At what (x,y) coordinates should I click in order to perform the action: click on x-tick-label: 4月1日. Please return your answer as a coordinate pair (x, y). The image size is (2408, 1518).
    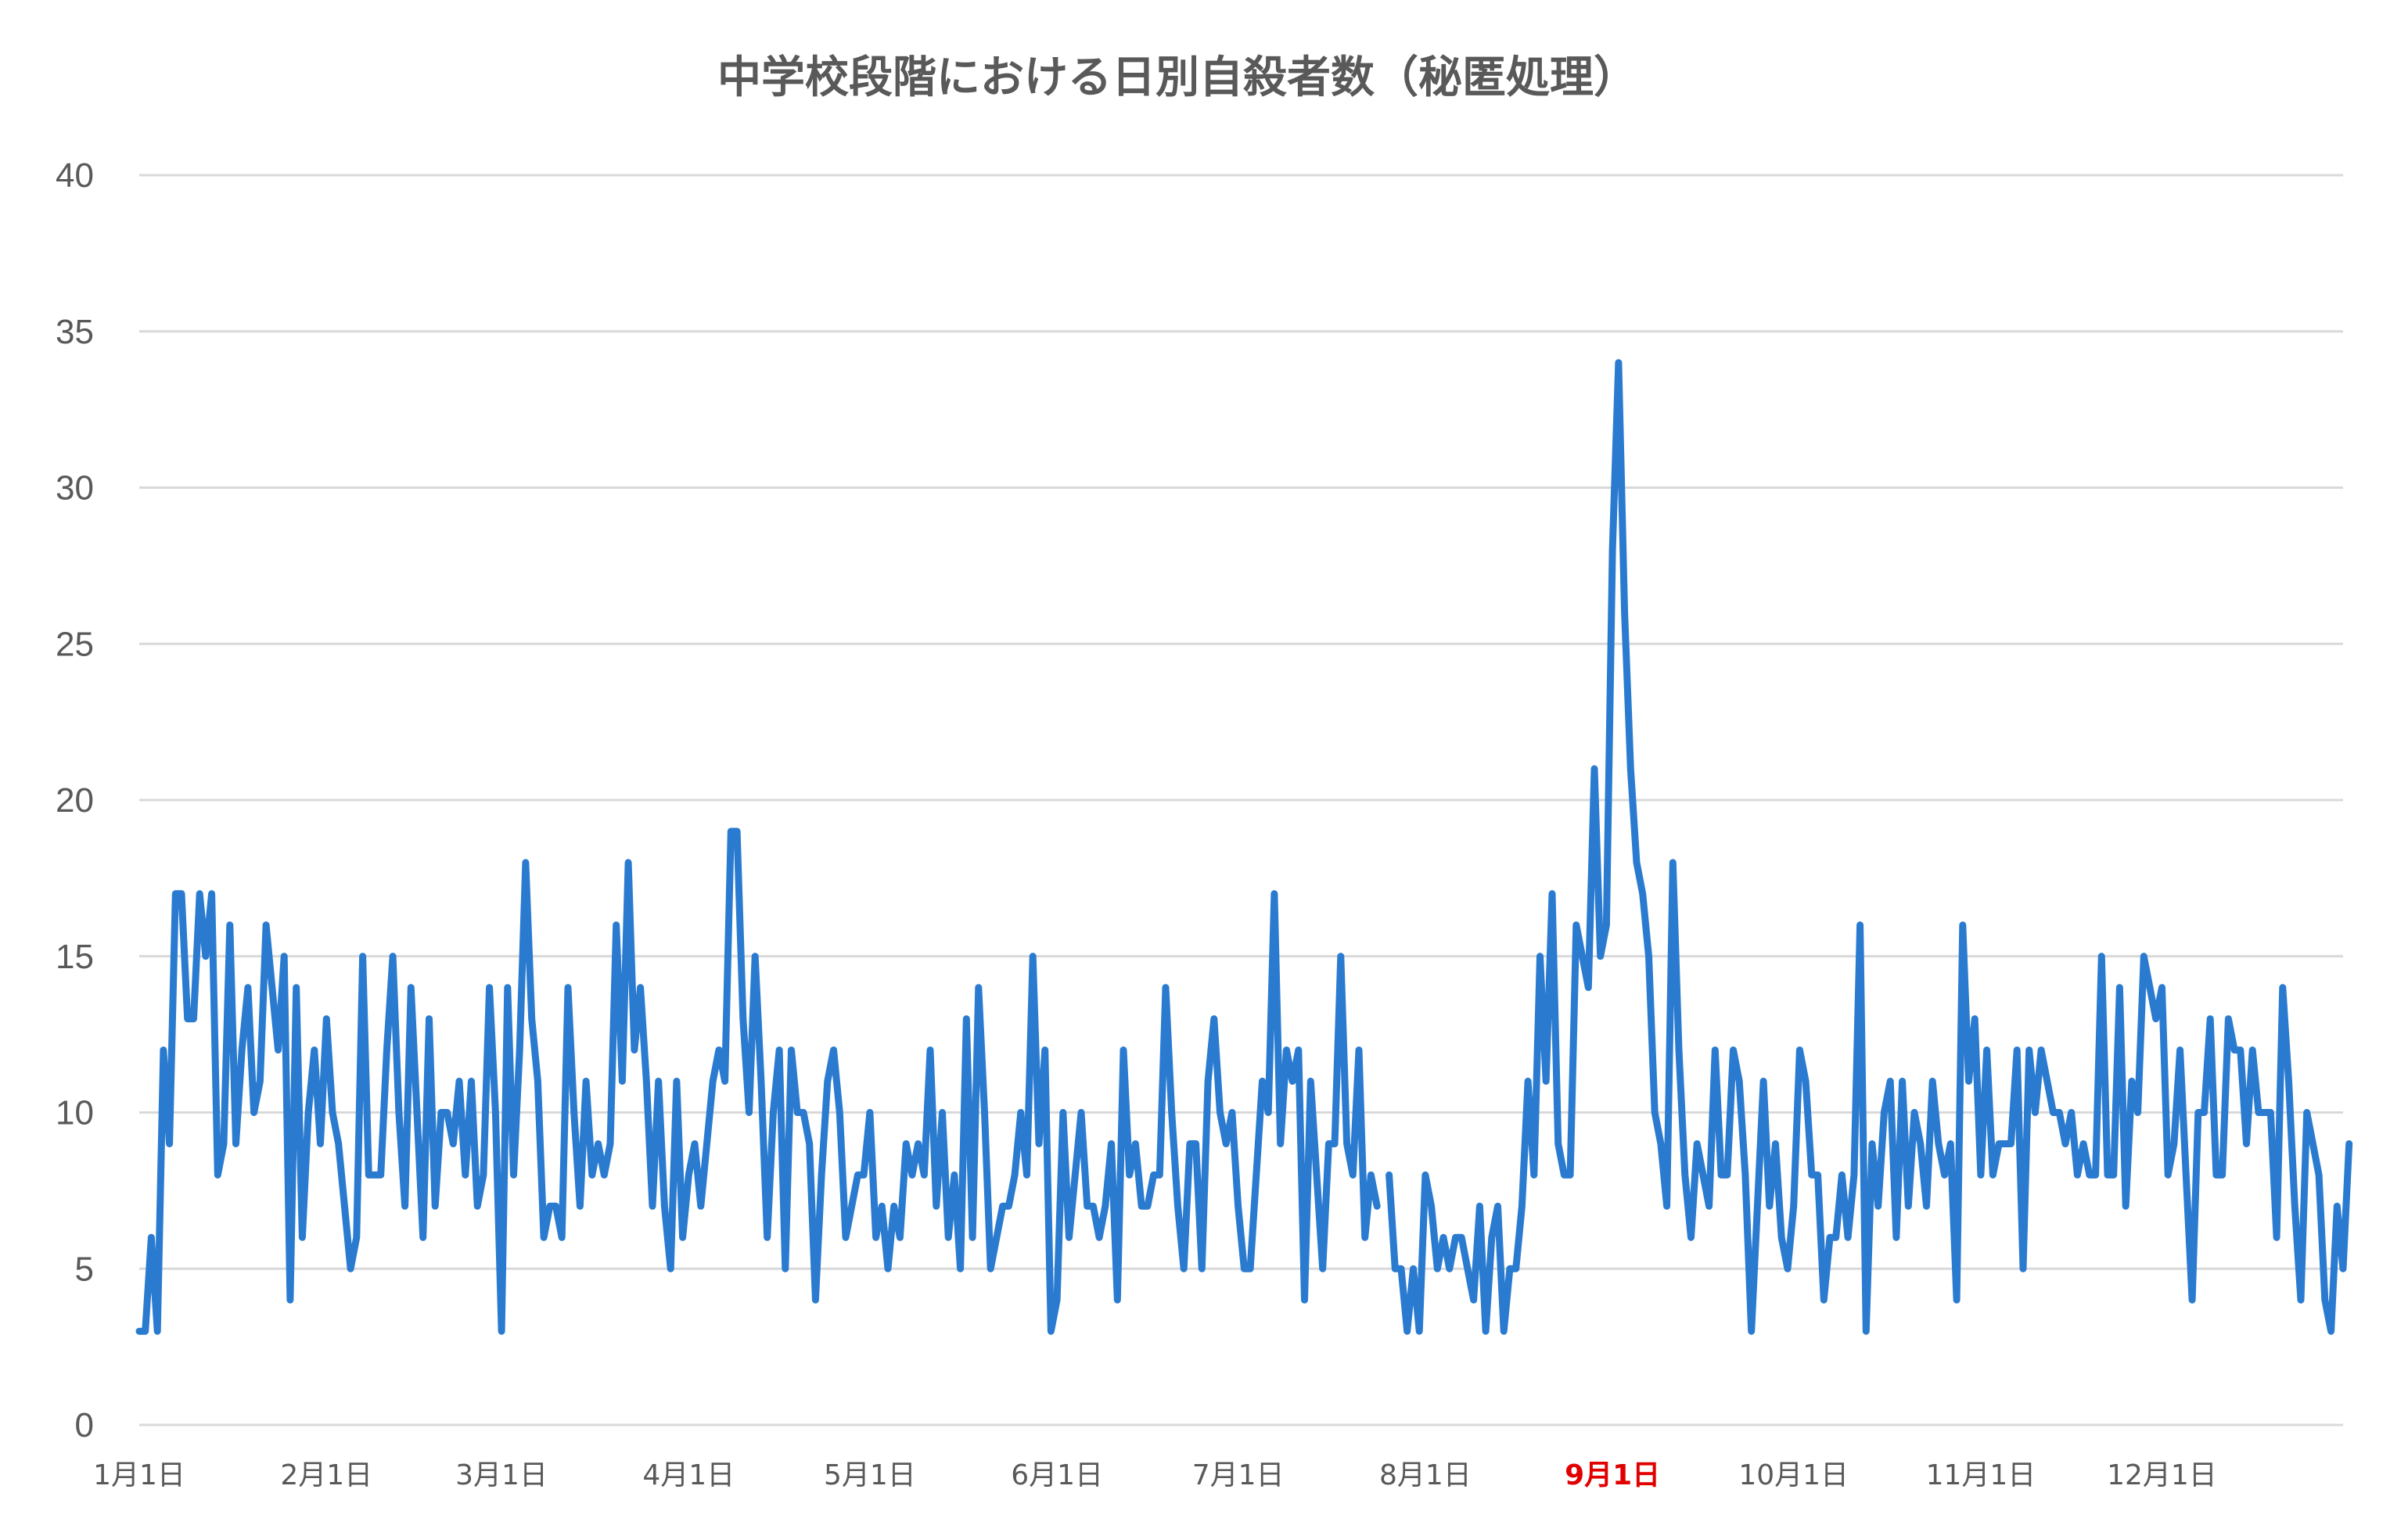
    Looking at the image, I should click on (688, 1475).